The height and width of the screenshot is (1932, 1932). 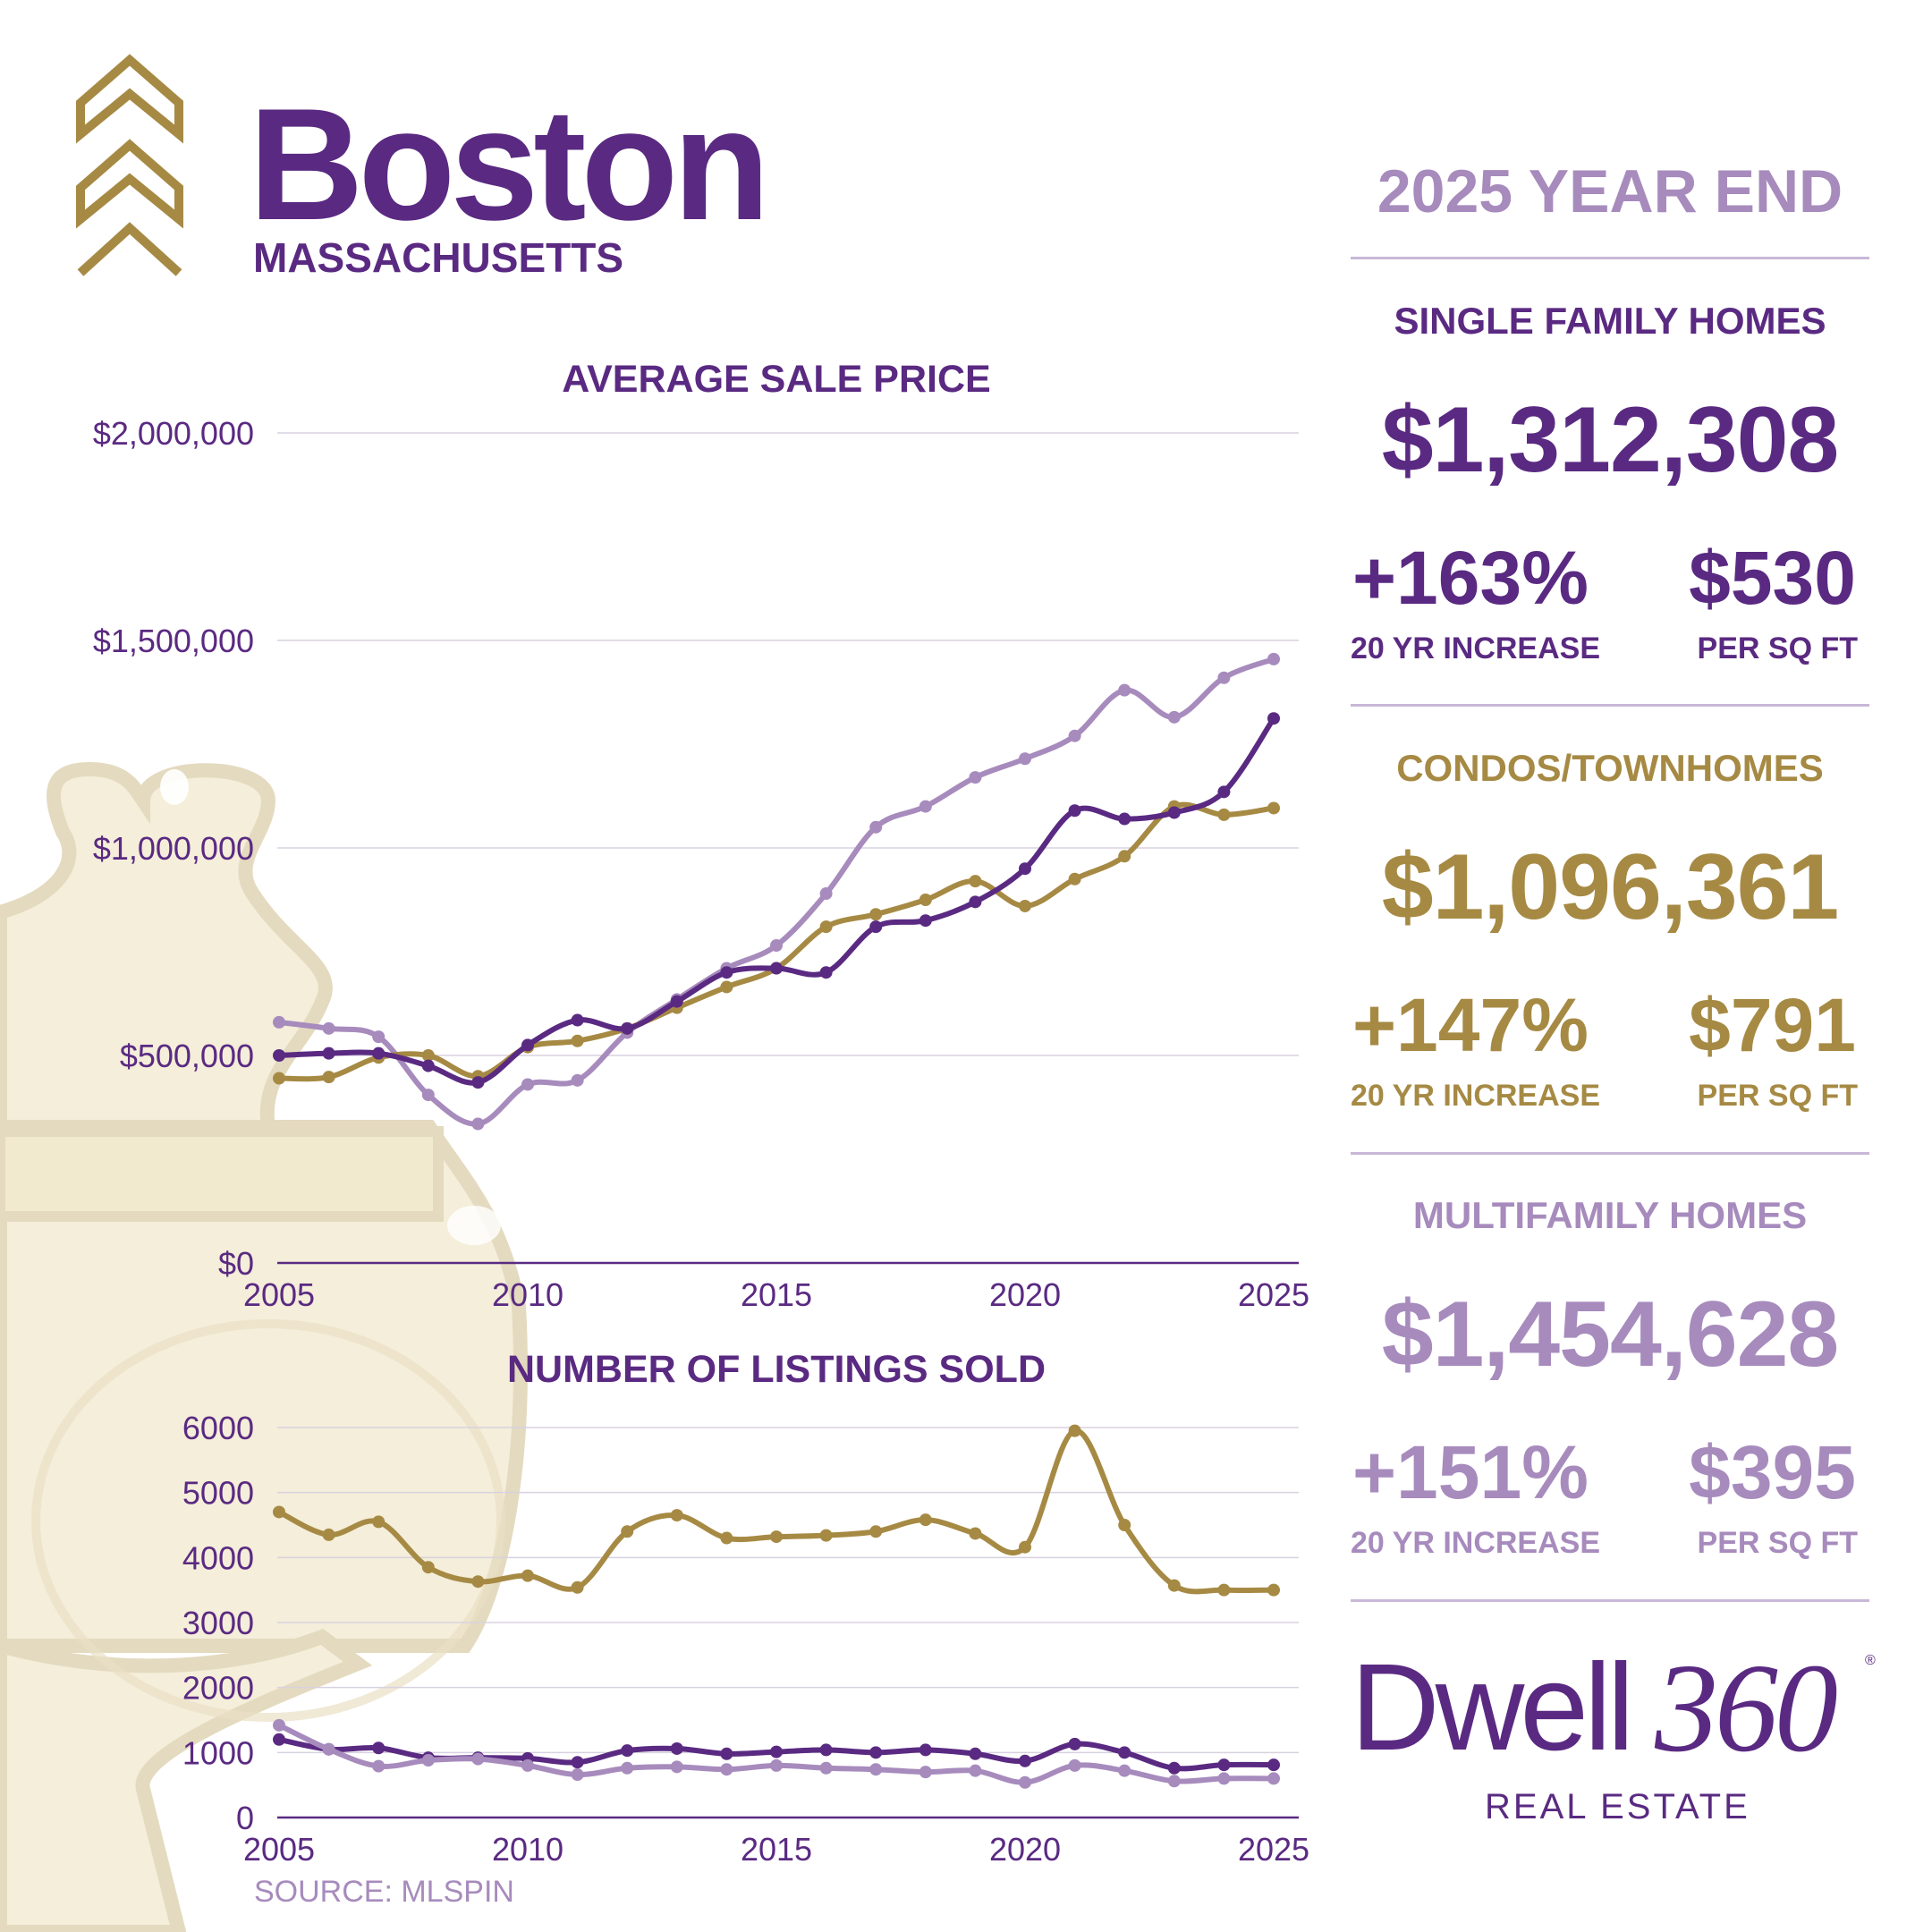 What do you see at coordinates (1777, 1543) in the screenshot?
I see `multifamily-per-sqft-label: PER SQ FT` at bounding box center [1777, 1543].